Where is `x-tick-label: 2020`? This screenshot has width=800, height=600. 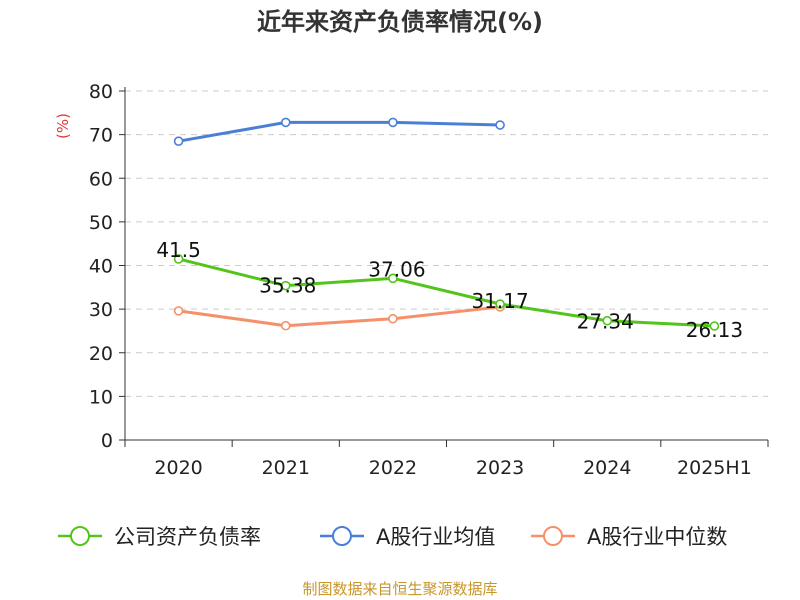 x-tick-label: 2020 is located at coordinates (178, 468).